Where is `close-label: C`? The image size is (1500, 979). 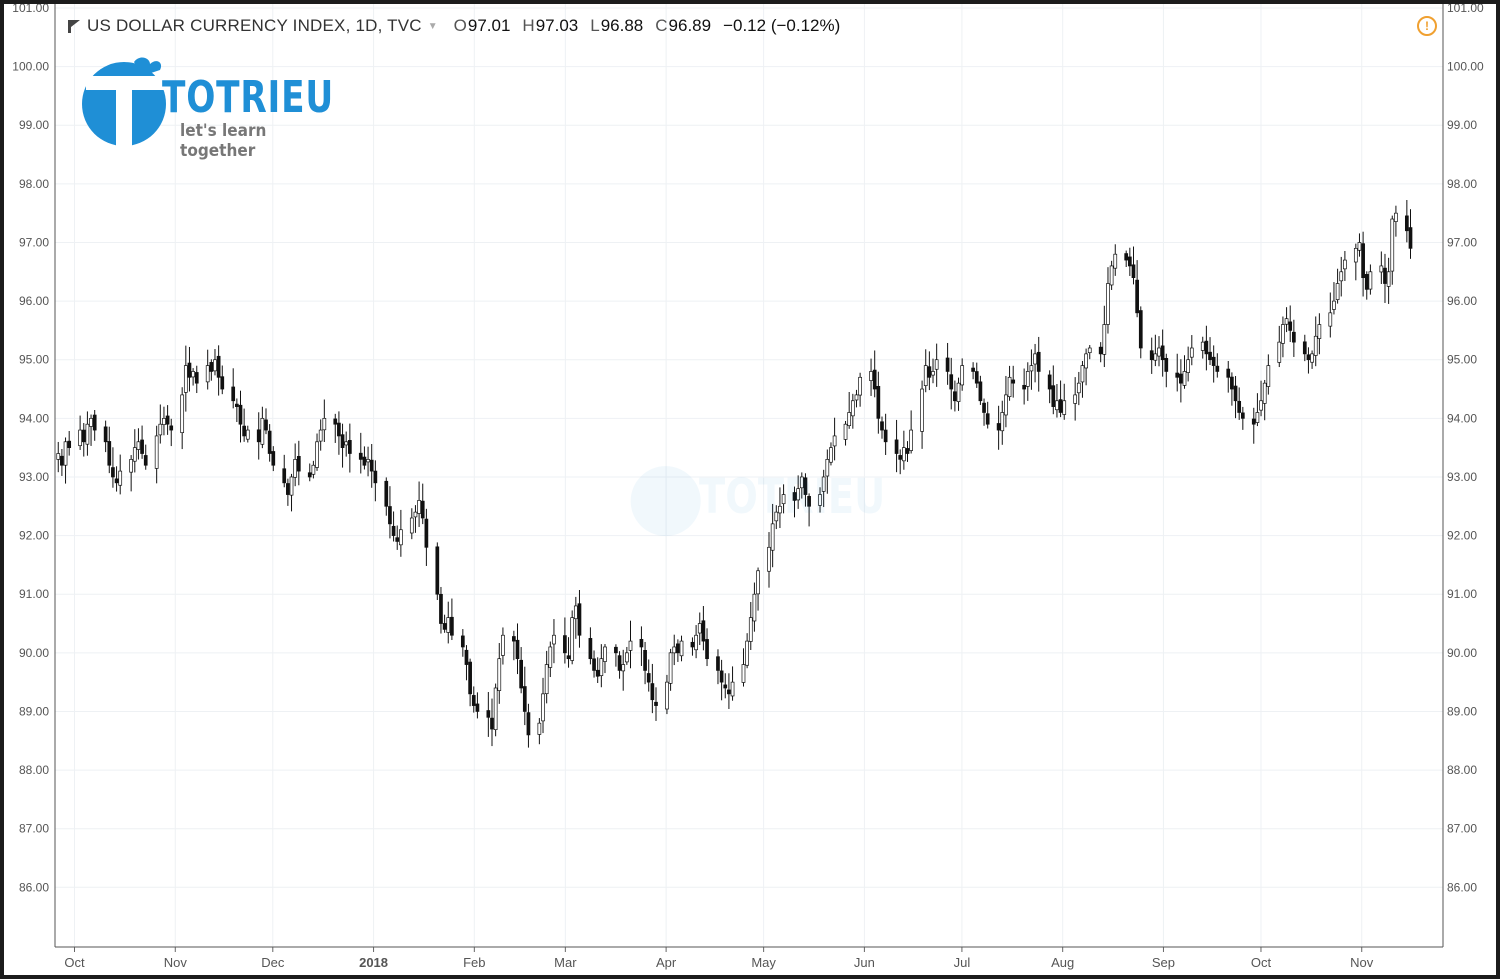 close-label: C is located at coordinates (661, 25).